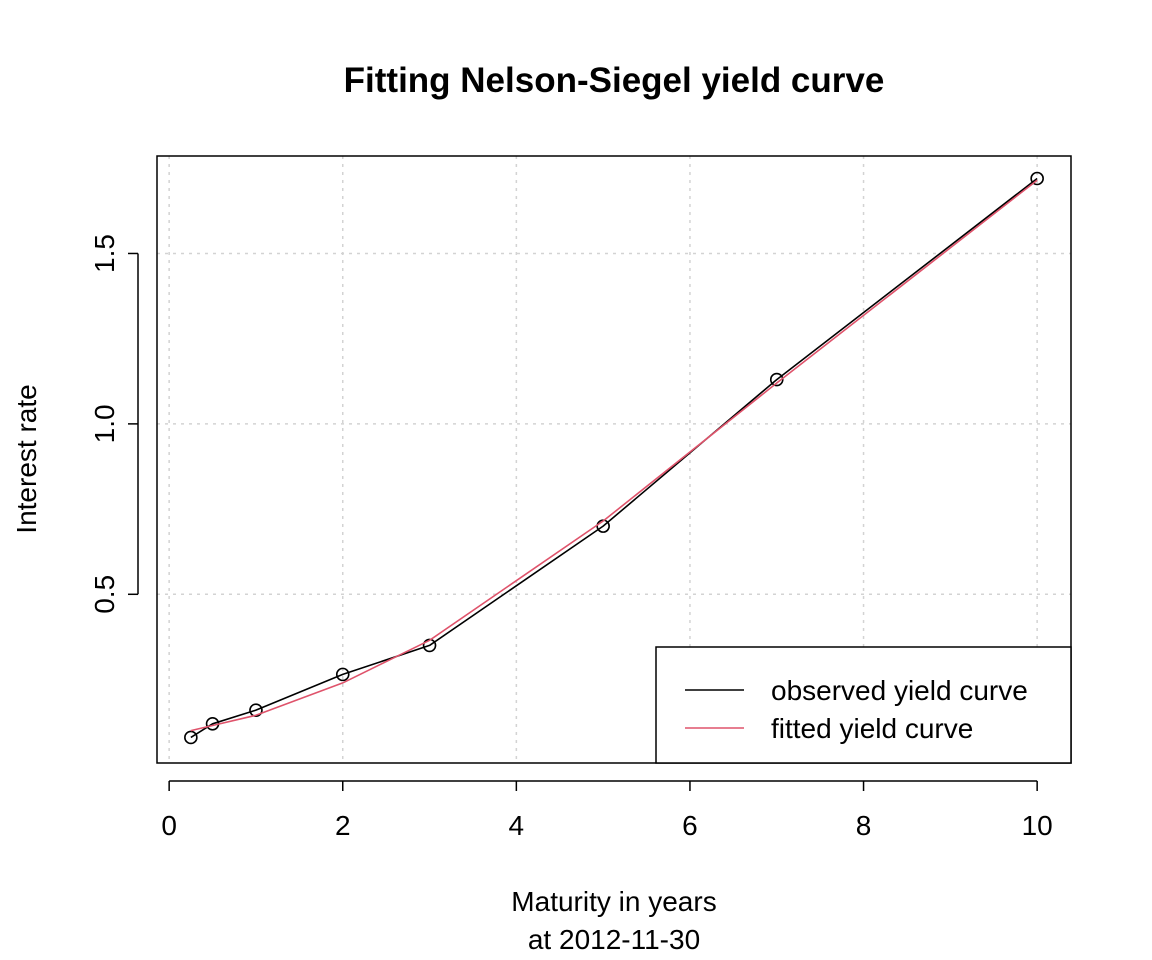 The width and height of the screenshot is (1152, 960). Describe the element at coordinates (614, 80) in the screenshot. I see `chart-title: Fitting Nelson-Siegel yield curve` at that location.